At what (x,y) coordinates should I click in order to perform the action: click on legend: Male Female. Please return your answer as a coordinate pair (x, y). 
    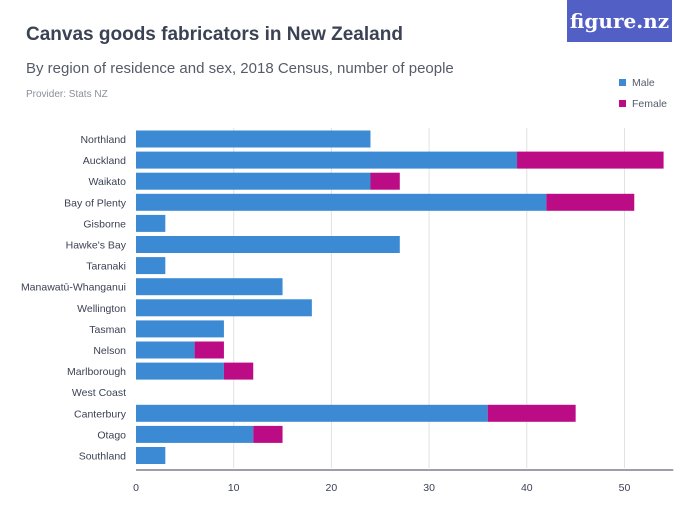
    Looking at the image, I should click on (643, 93).